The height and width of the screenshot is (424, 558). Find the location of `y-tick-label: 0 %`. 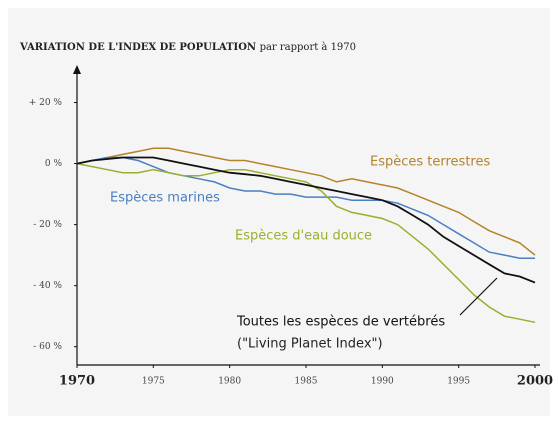

y-tick-label: 0 % is located at coordinates (54, 164).